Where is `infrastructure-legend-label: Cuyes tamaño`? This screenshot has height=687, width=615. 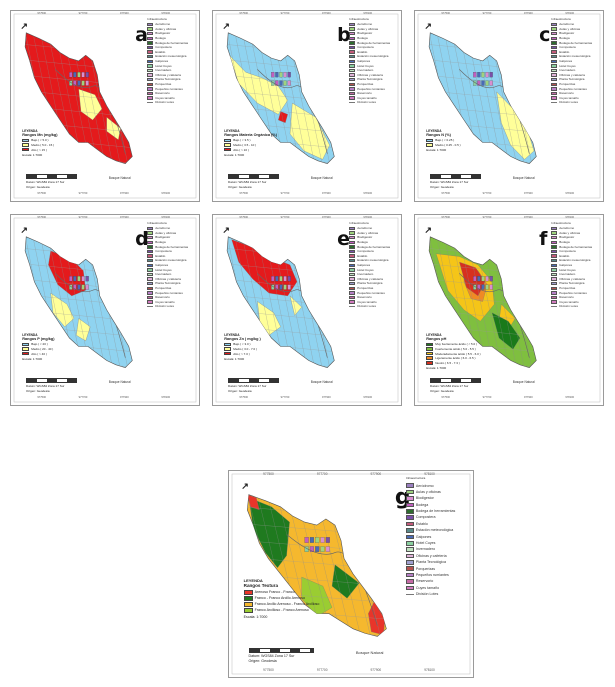
infrastructure-legend-label: Cuyes tamaño is located at coordinates (569, 97).